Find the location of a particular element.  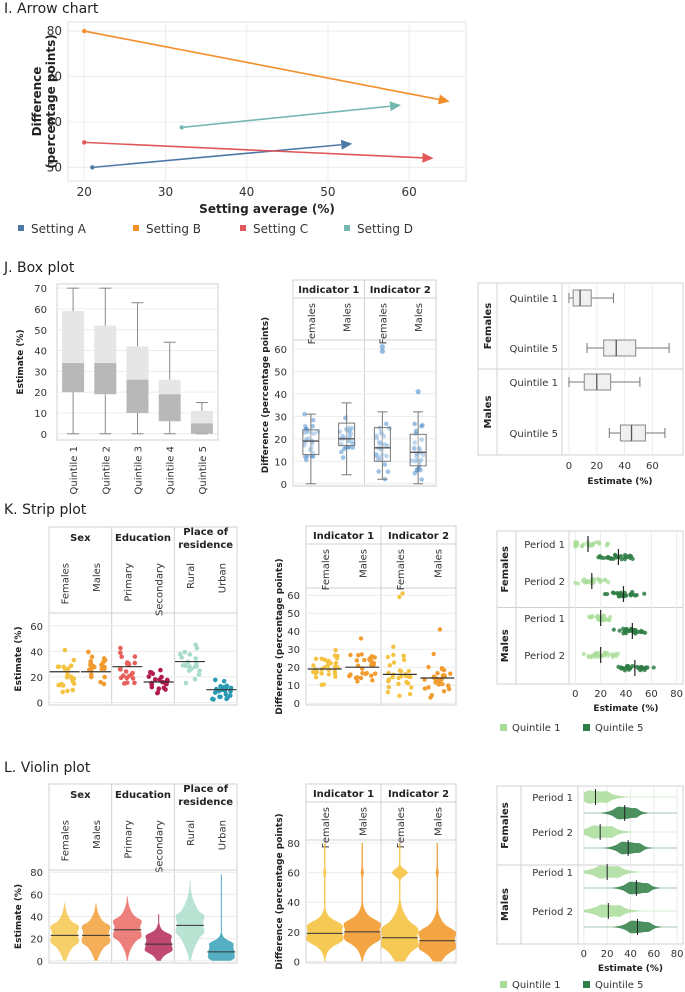

y-axis-label: Difference (percentage points) is located at coordinates (266, 395).